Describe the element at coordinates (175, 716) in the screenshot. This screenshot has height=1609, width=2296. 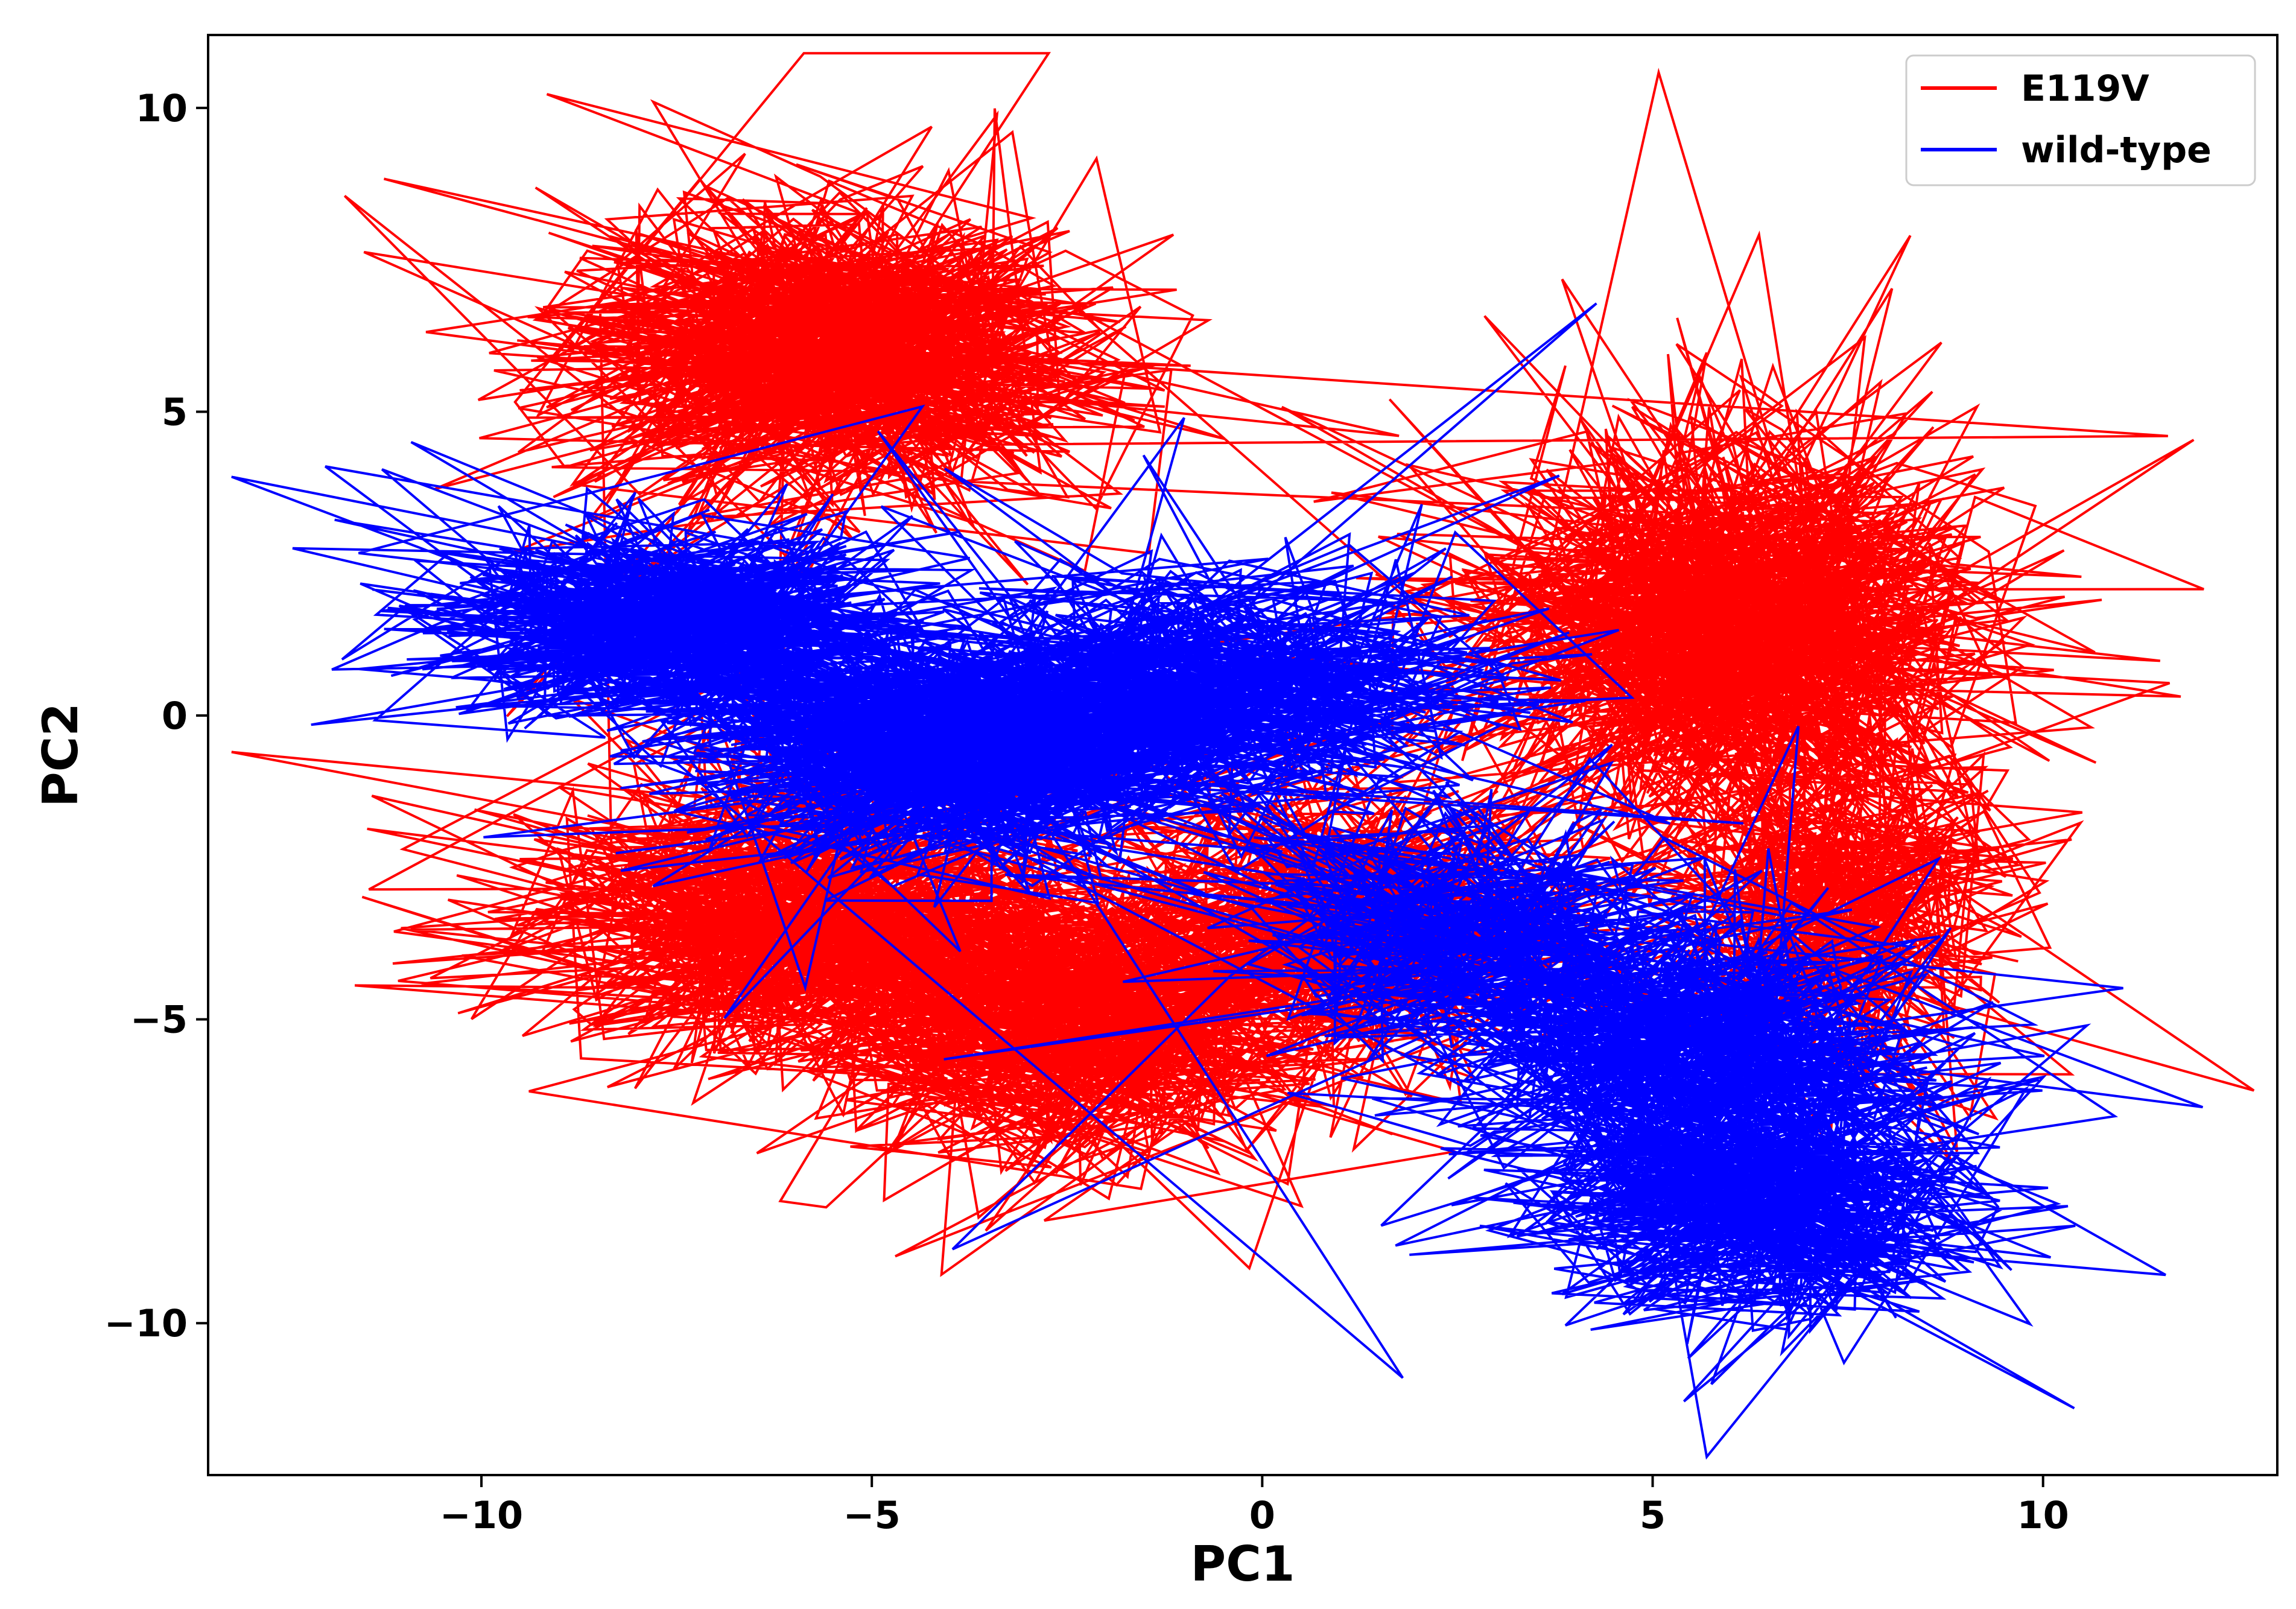
I see `y-tick-label: 0` at that location.